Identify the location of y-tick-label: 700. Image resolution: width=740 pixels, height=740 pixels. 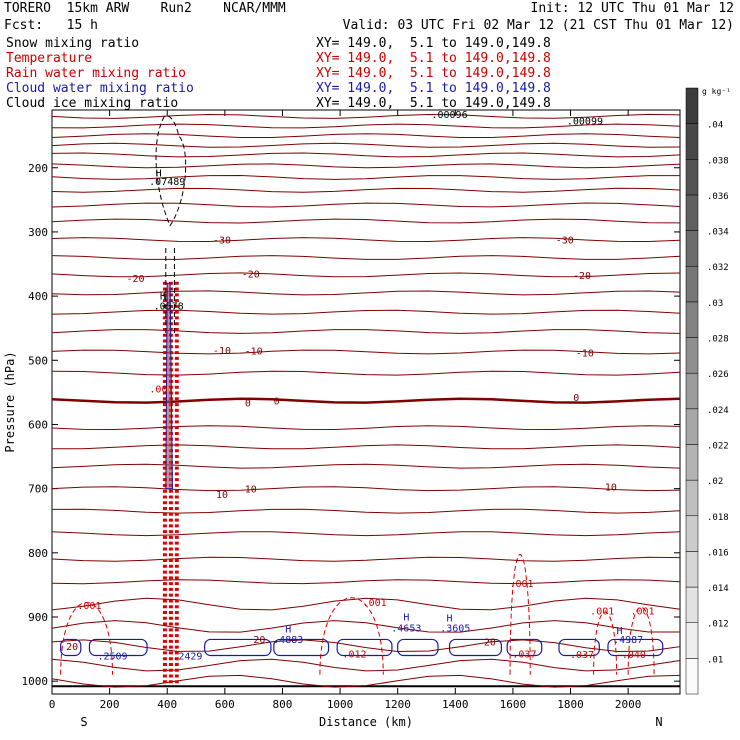
(38, 489).